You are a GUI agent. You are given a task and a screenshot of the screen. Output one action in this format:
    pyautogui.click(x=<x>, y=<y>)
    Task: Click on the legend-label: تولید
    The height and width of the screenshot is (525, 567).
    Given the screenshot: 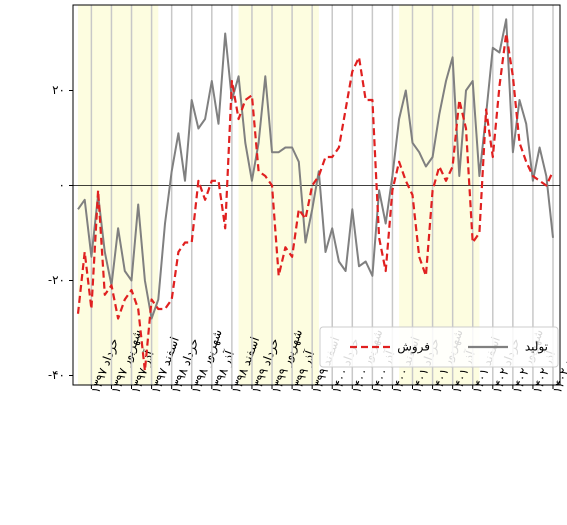 What is the action you would take?
    pyautogui.click(x=536, y=347)
    